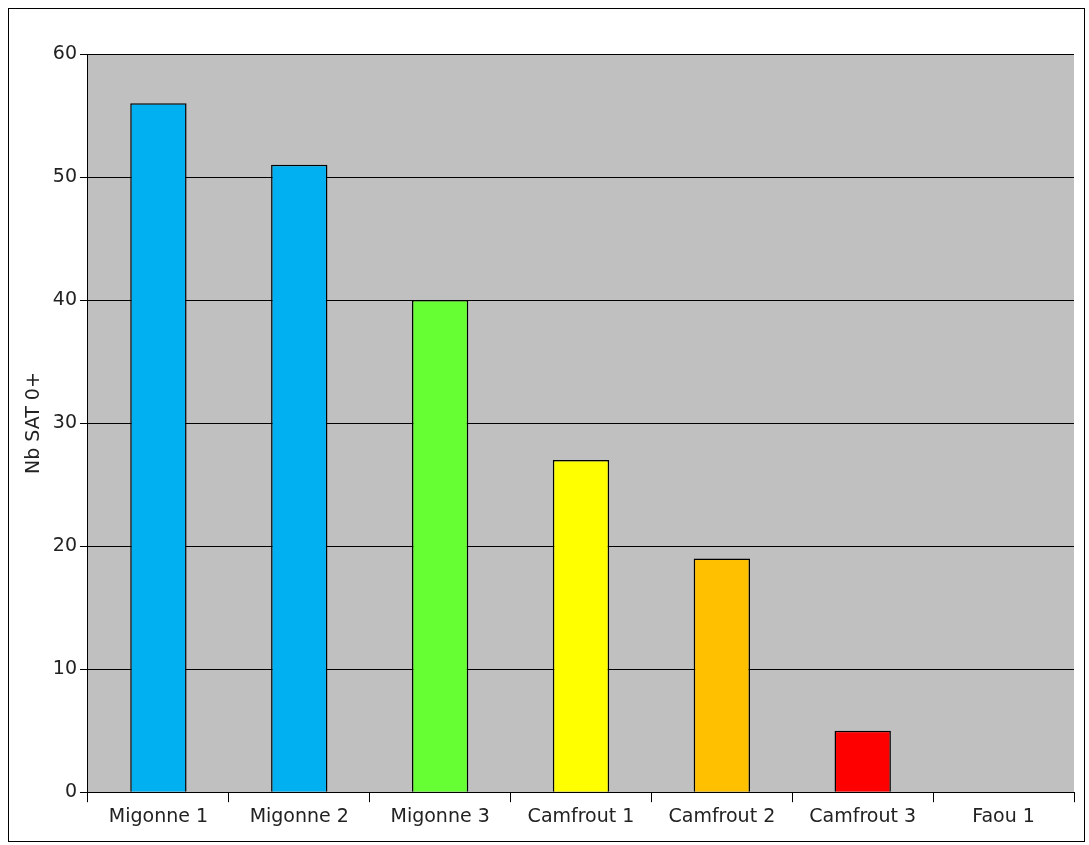 The image size is (1089, 845). Describe the element at coordinates (32, 423) in the screenshot. I see `y-axis-title: Nb SAT 0+` at that location.